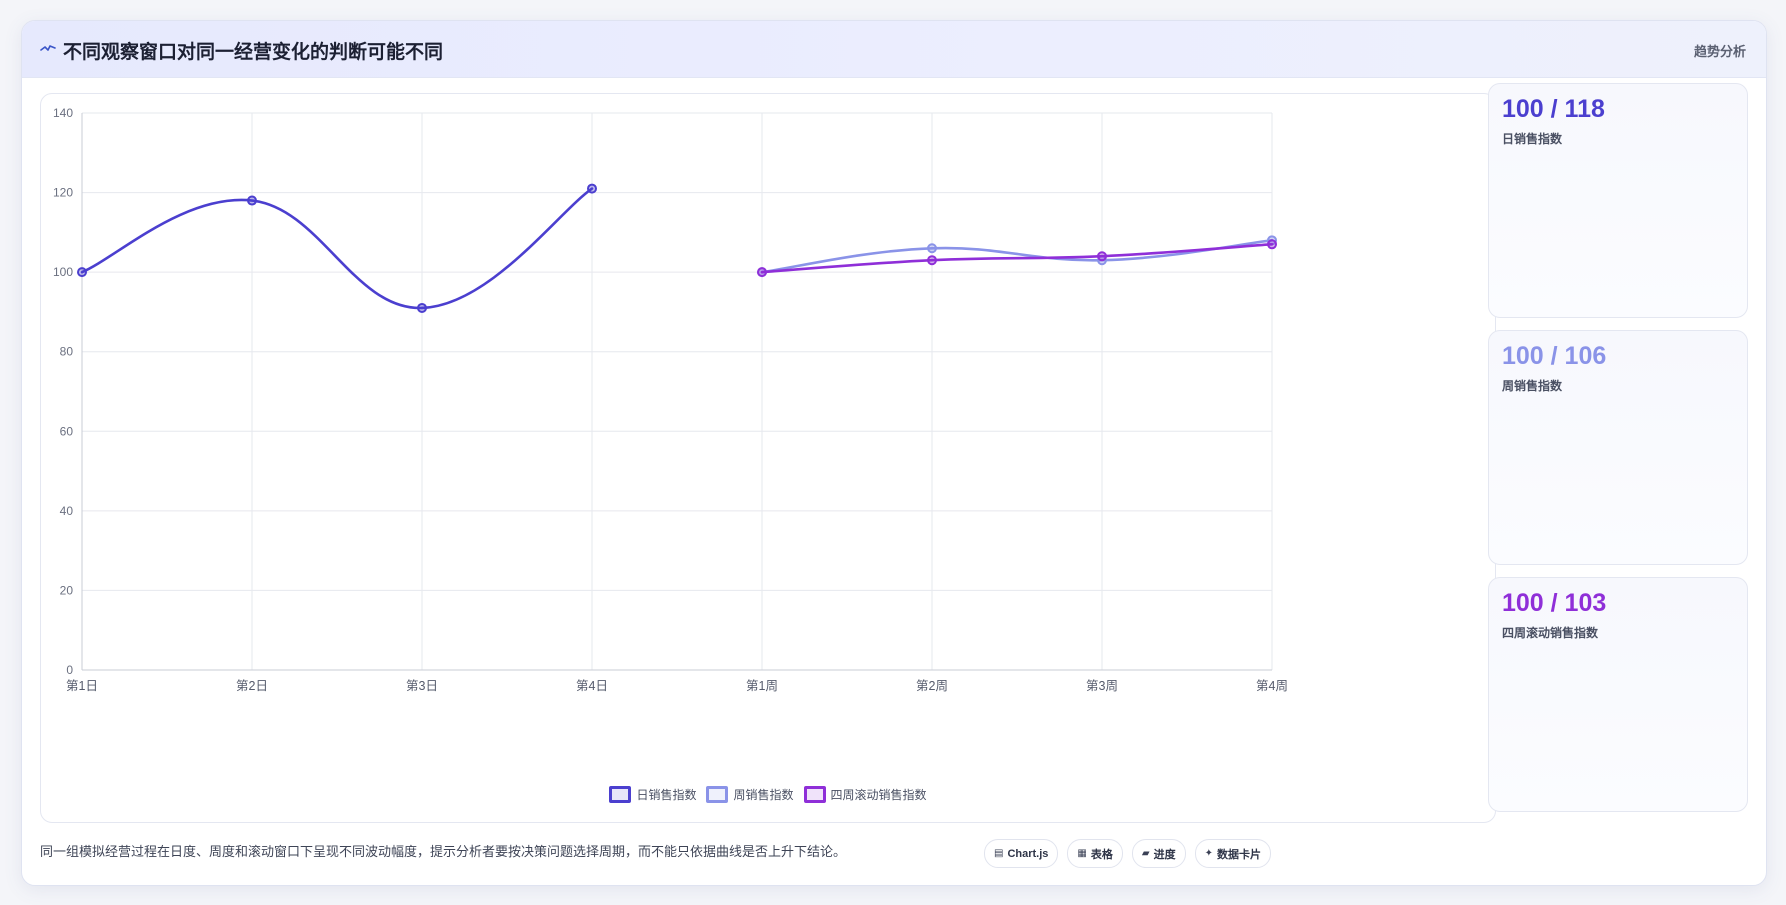 The width and height of the screenshot is (1786, 905). I want to click on kpi-label: 四周滚动销售指数, so click(1550, 633).